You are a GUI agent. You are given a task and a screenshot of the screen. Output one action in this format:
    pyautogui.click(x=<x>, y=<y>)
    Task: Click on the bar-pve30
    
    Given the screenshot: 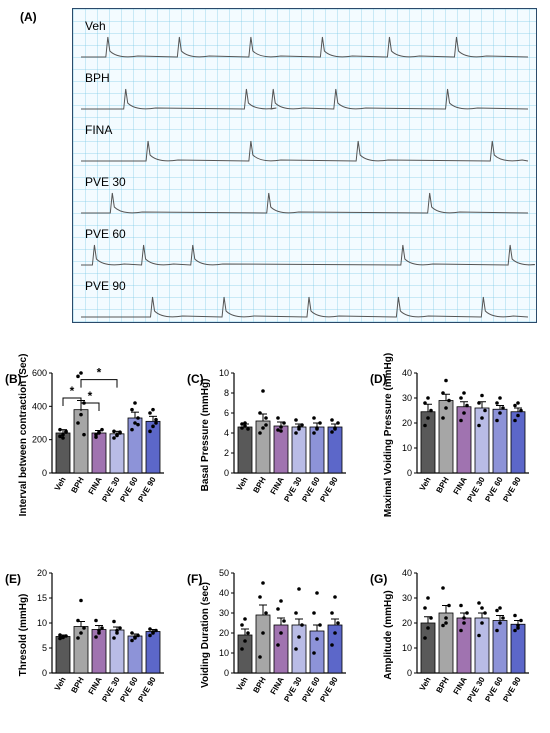 What is the action you would take?
    pyautogui.click(x=117, y=453)
    